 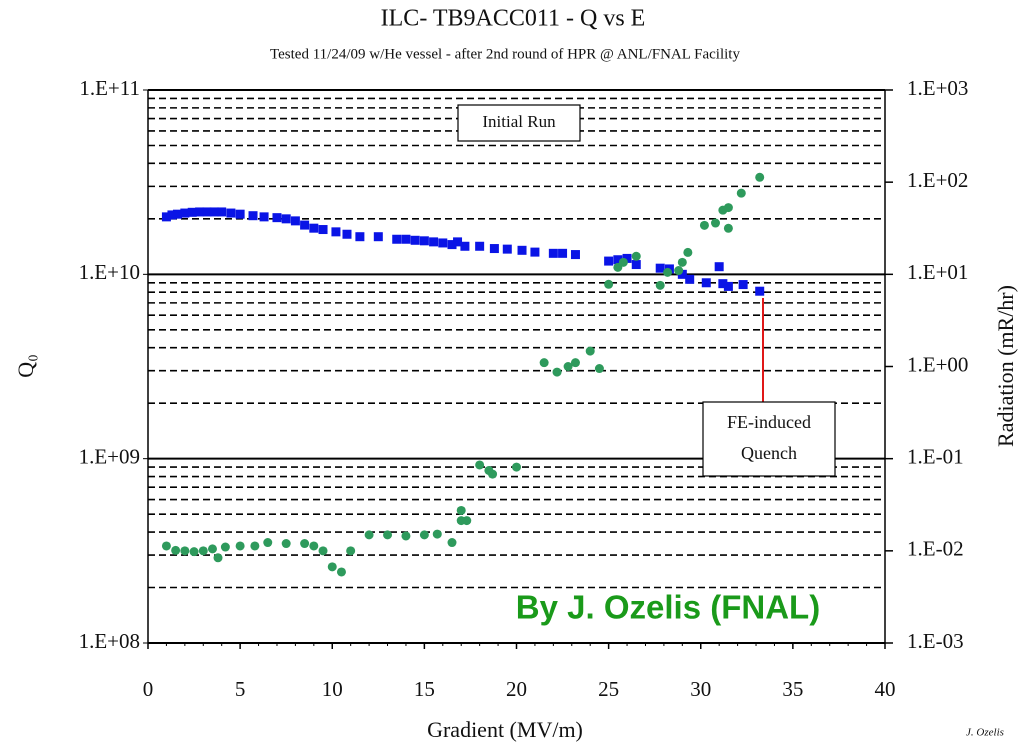 I want to click on y-axis-label: Q₀, so click(x=25, y=366).